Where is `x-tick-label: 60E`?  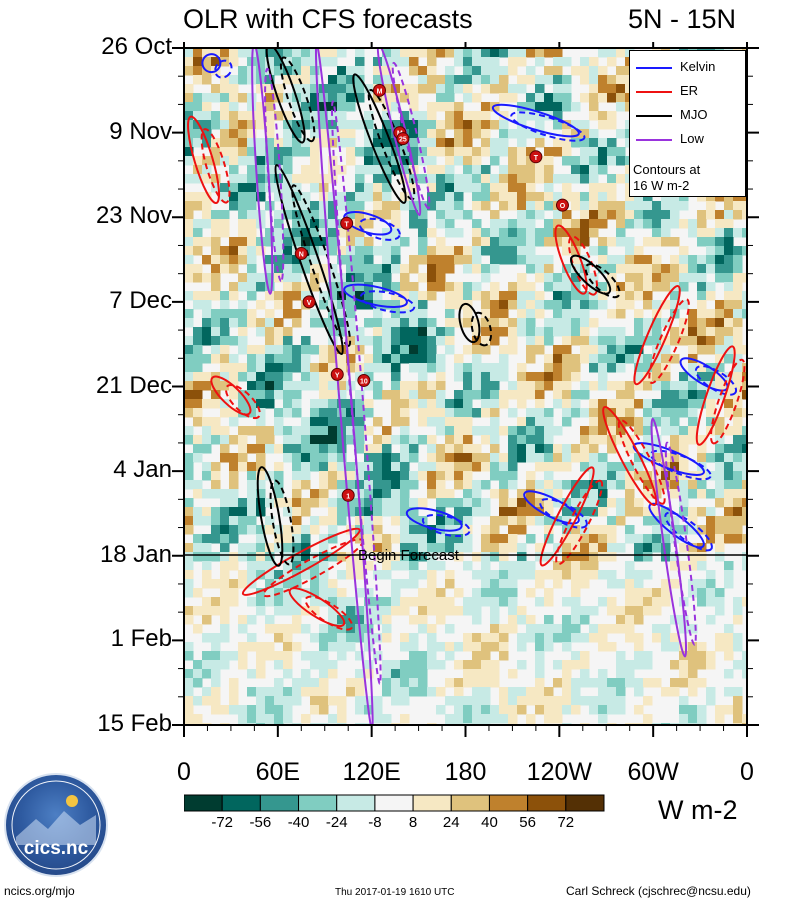
x-tick-label: 60E is located at coordinates (278, 772).